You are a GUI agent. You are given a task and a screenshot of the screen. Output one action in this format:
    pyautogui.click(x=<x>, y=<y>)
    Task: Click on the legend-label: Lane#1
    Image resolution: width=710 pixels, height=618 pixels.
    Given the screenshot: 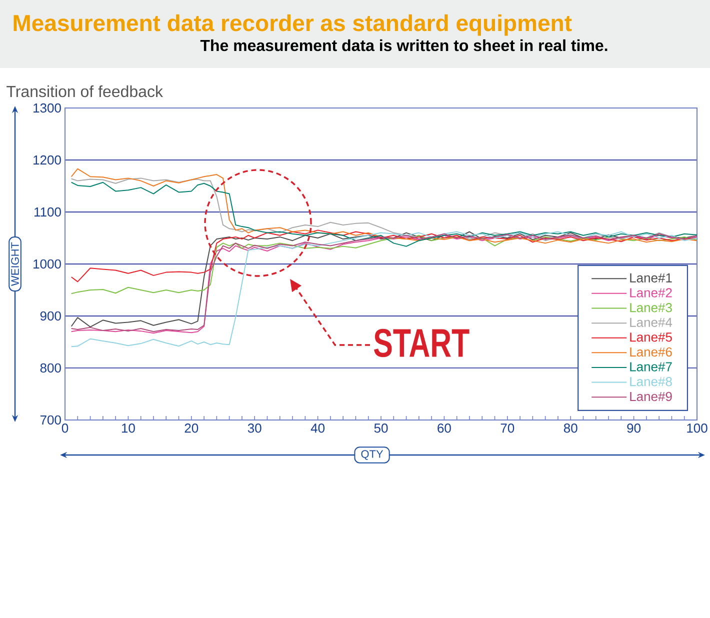 What is the action you would take?
    pyautogui.click(x=651, y=277)
    